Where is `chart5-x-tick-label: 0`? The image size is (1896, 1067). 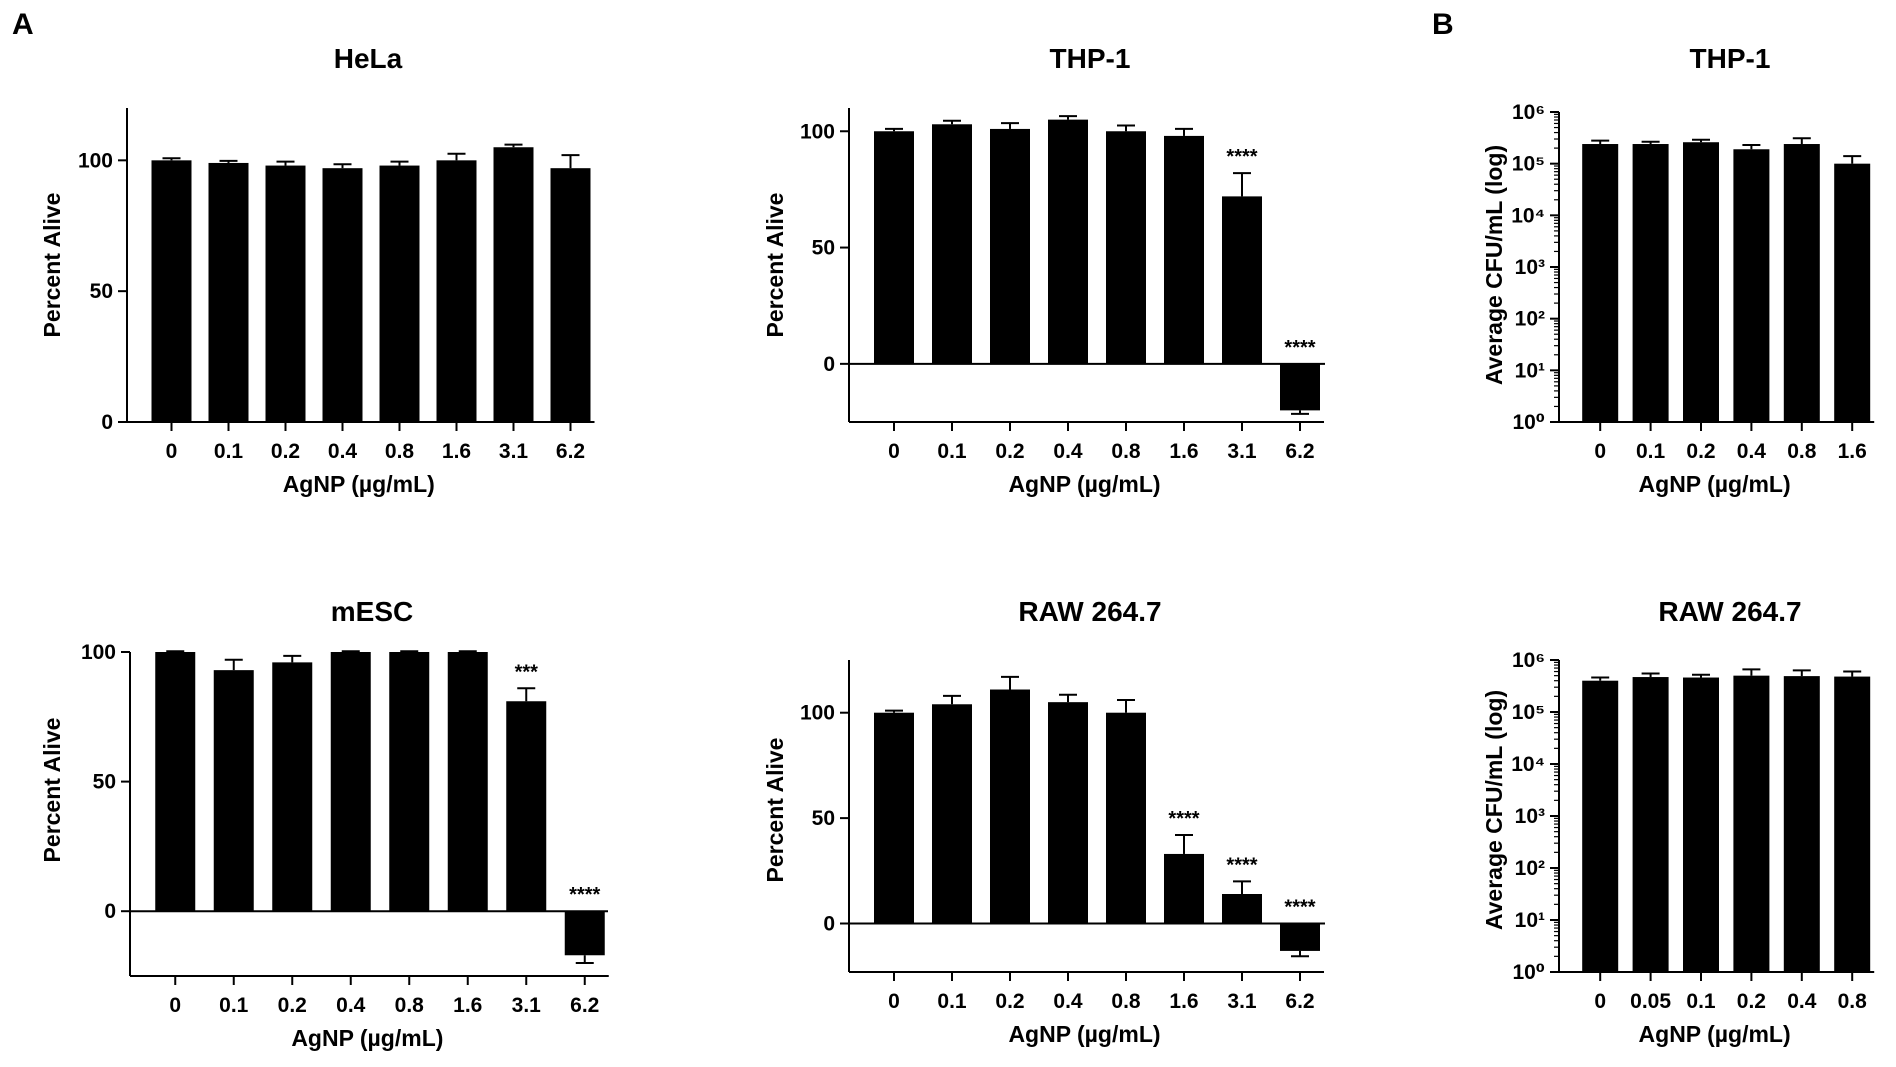 chart5-x-tick-label: 0 is located at coordinates (894, 1001).